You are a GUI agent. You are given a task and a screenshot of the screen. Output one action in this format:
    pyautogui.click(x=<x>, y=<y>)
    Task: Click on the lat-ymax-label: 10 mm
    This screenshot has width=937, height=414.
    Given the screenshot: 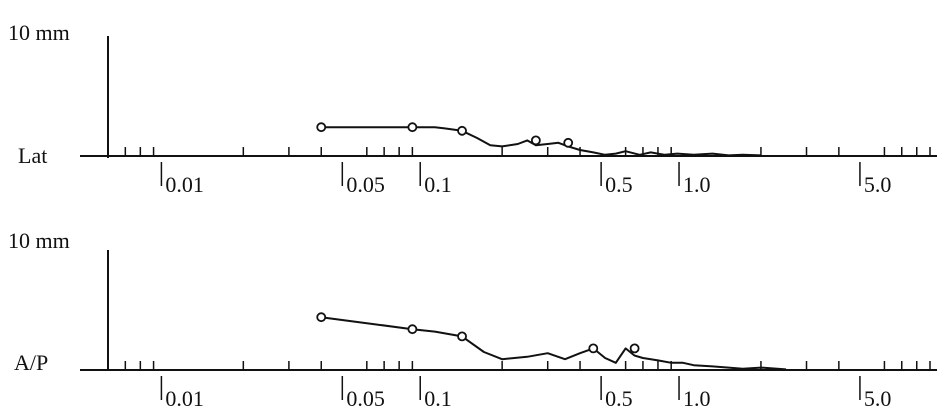 What is the action you would take?
    pyautogui.click(x=39, y=32)
    